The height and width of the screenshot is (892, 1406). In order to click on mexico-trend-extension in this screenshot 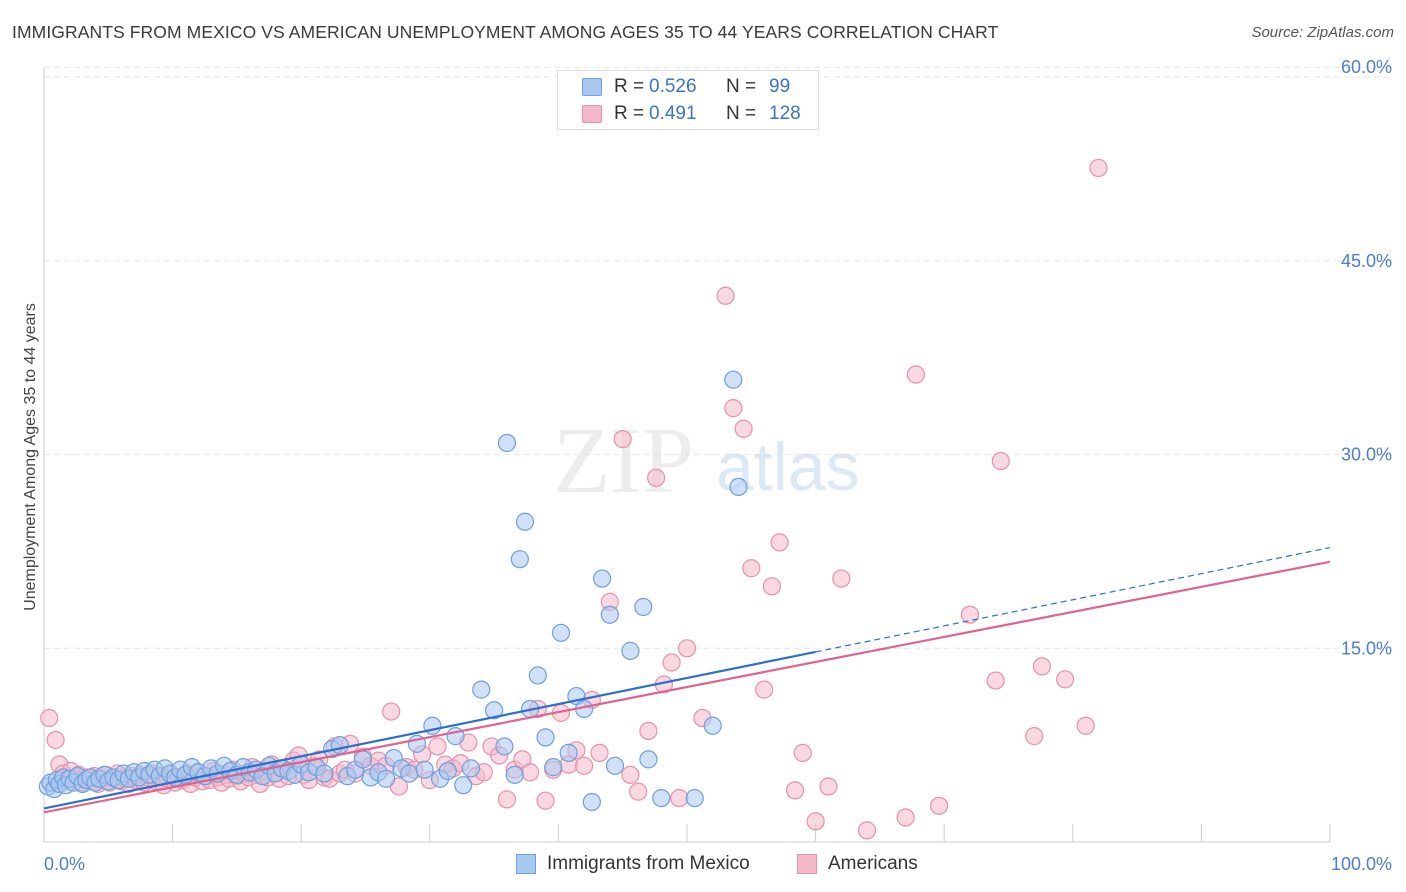, I will do `click(1073, 599)`.